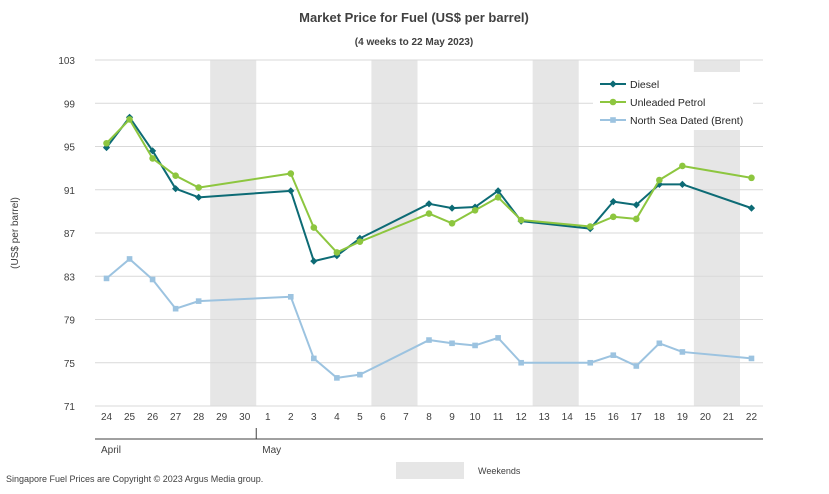 Image resolution: width=829 pixels, height=494 pixels. What do you see at coordinates (111, 450) in the screenshot?
I see `month-label: April` at bounding box center [111, 450].